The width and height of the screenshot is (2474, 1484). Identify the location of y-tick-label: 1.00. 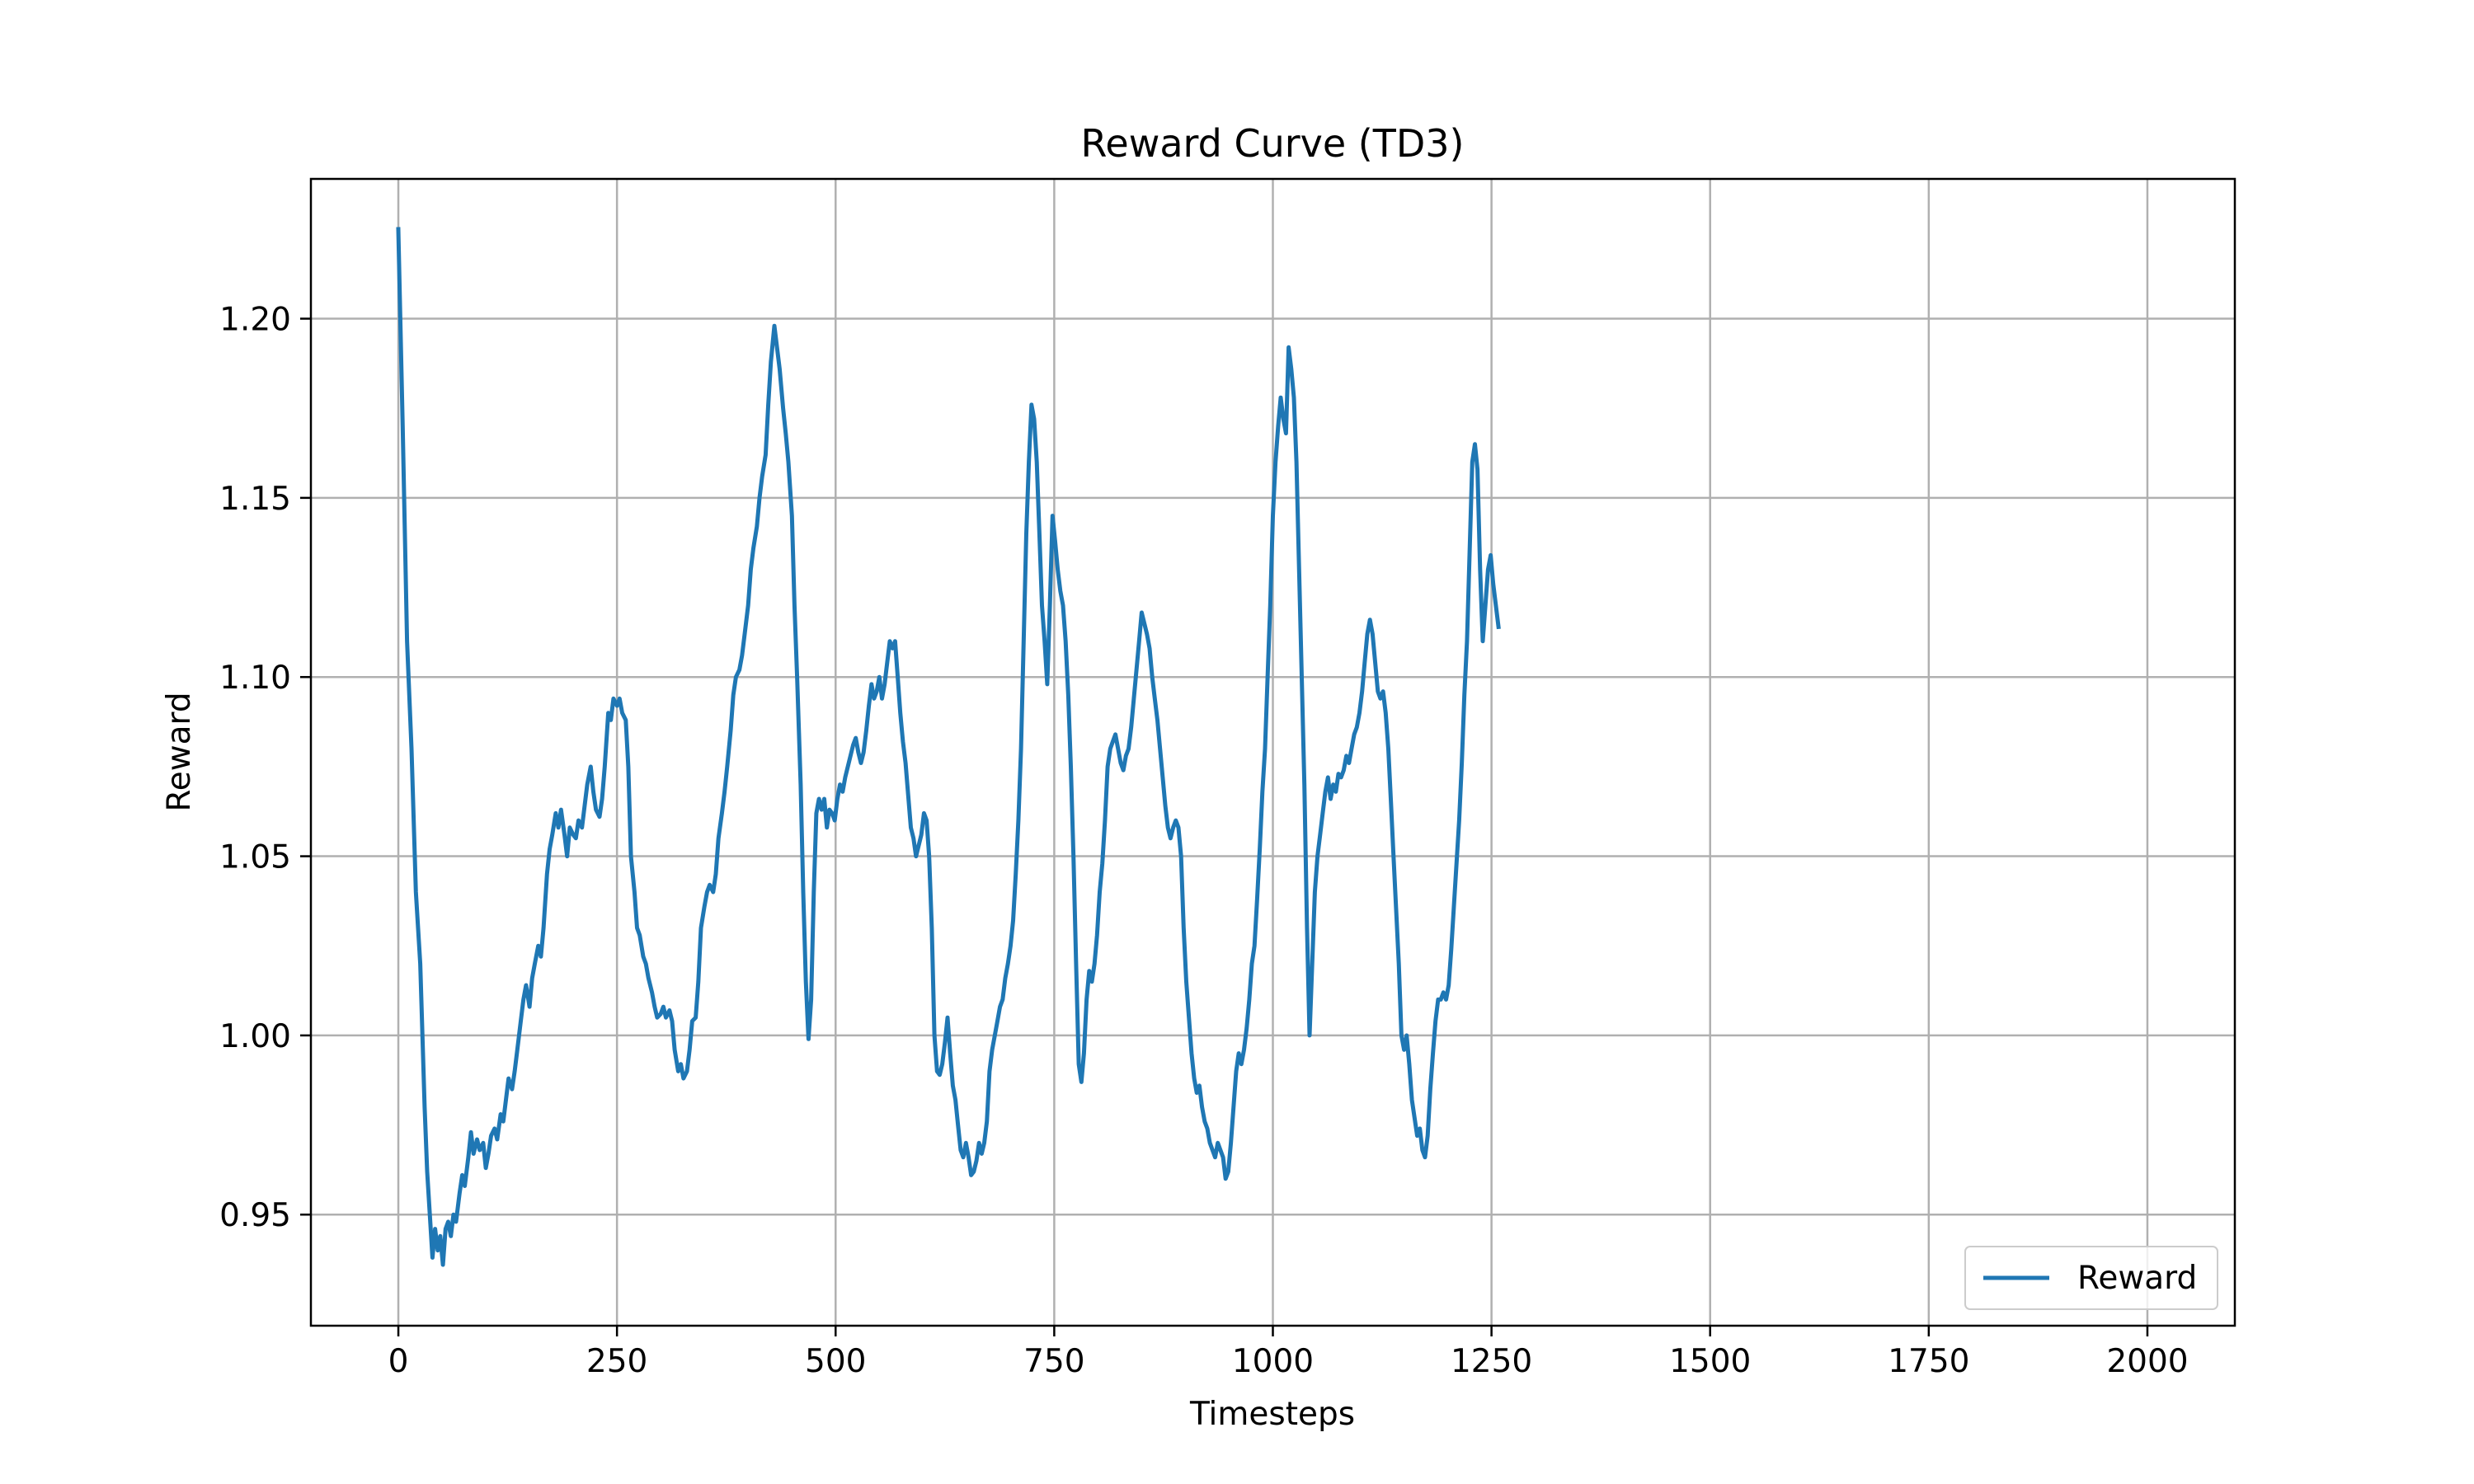
(255, 1036).